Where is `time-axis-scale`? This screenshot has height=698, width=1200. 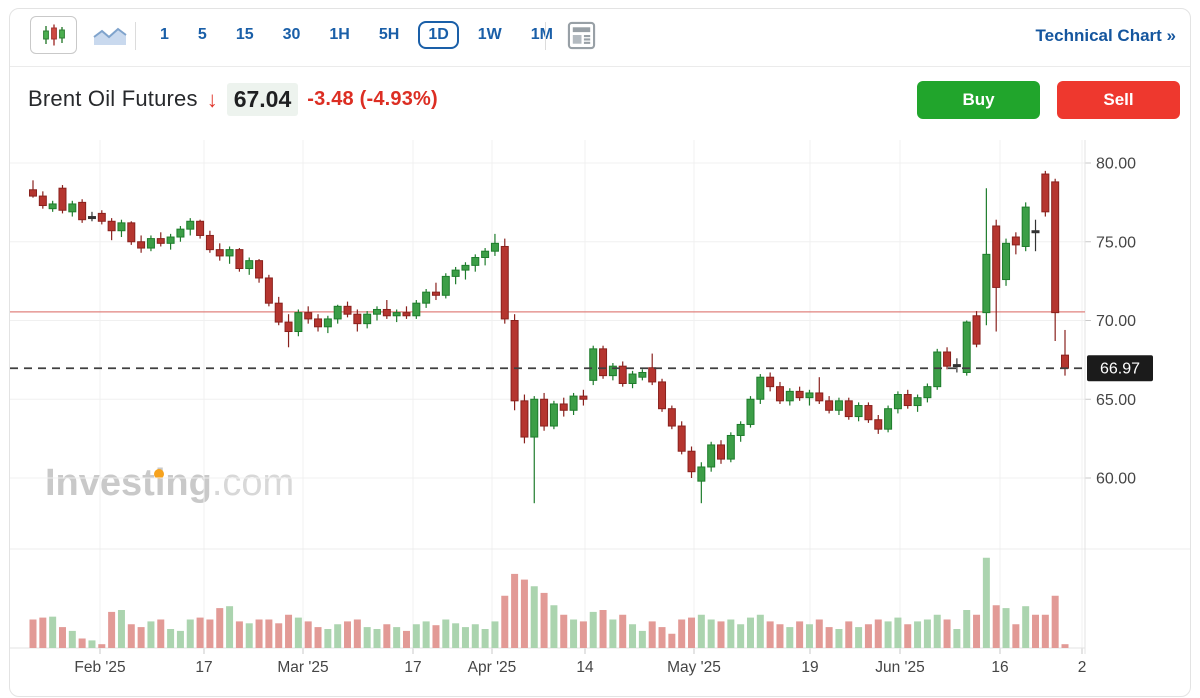
time-axis-scale is located at coordinates (547, 665).